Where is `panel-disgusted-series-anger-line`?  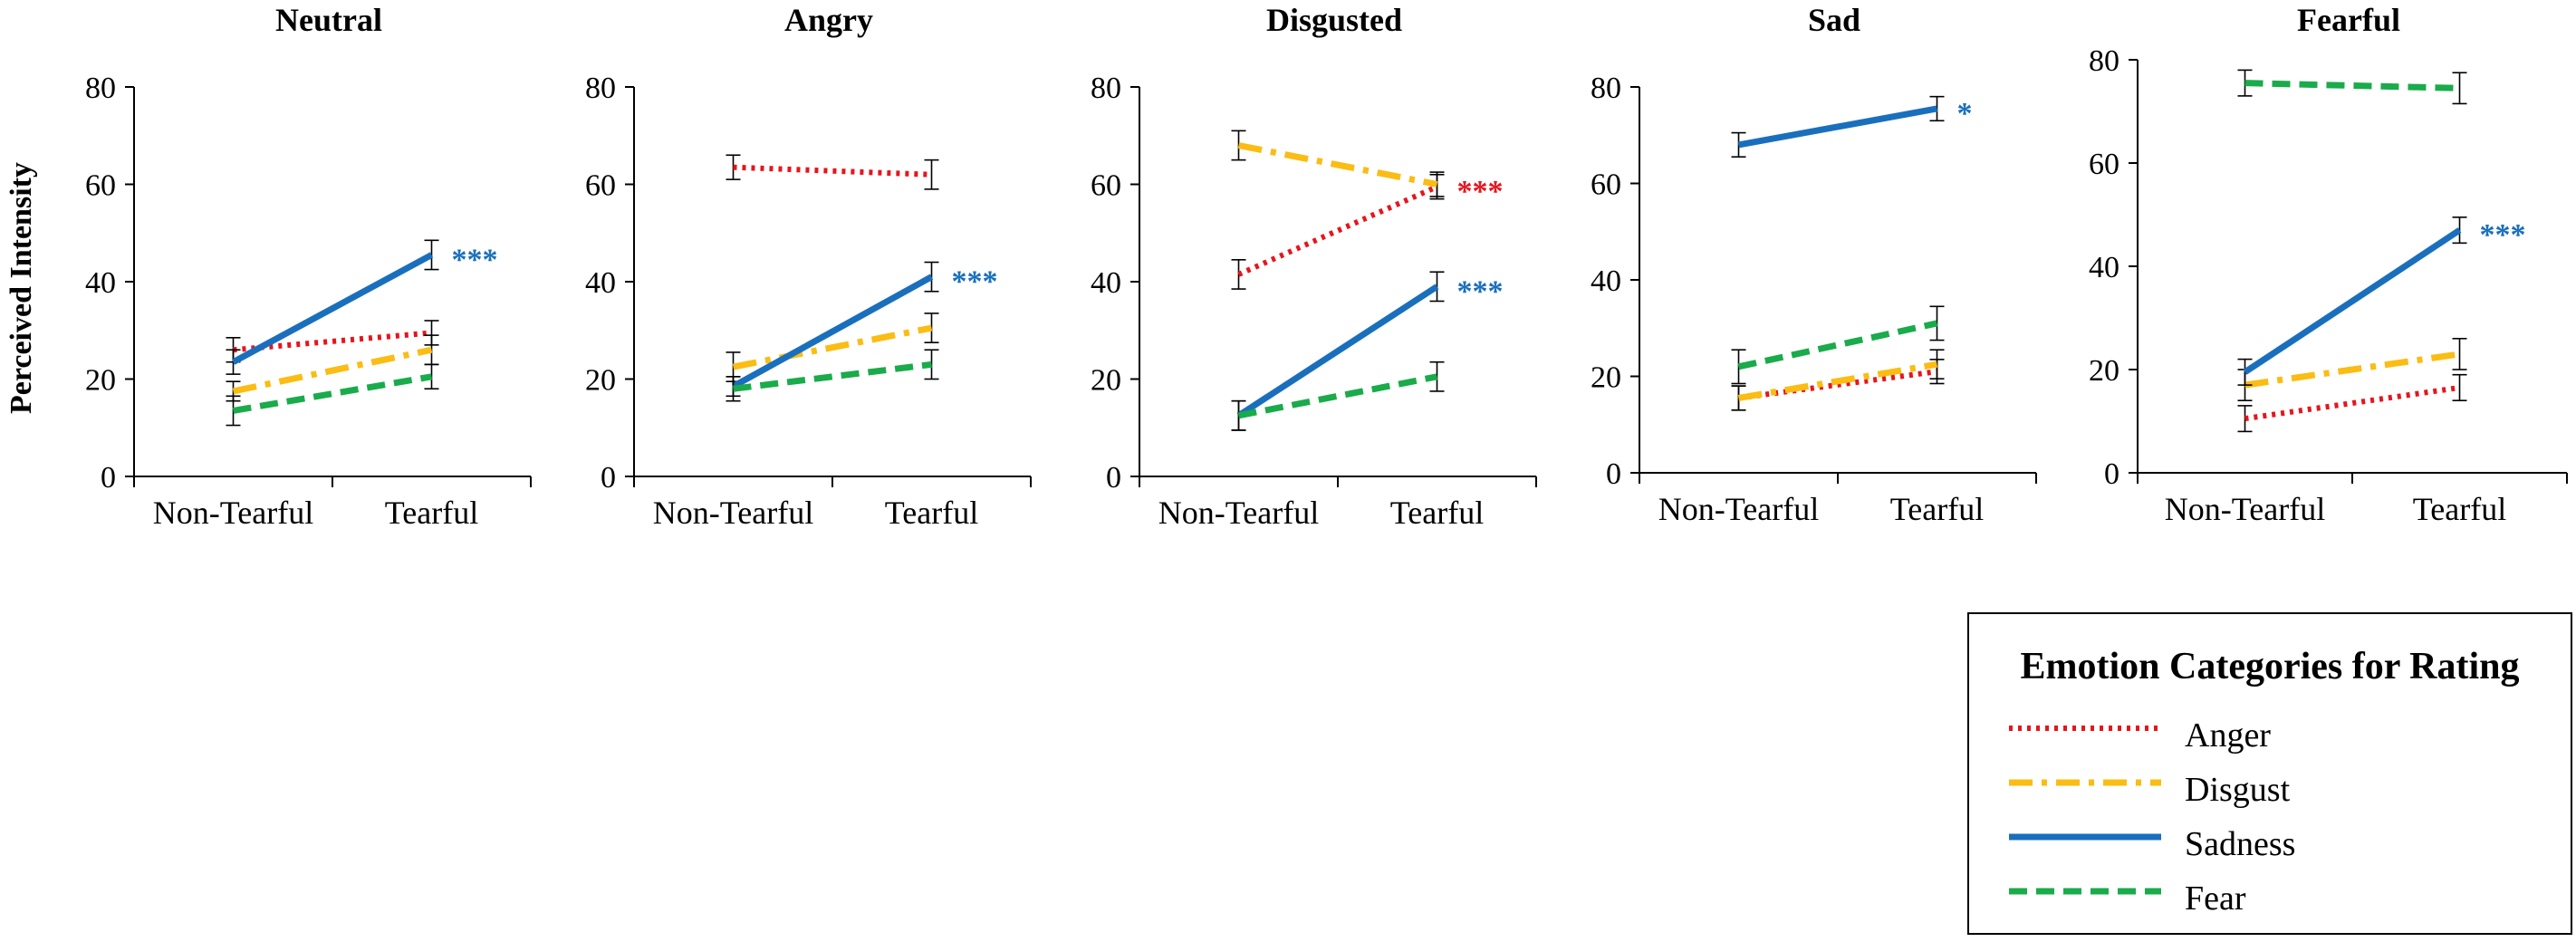 panel-disgusted-series-anger-line is located at coordinates (1337, 230).